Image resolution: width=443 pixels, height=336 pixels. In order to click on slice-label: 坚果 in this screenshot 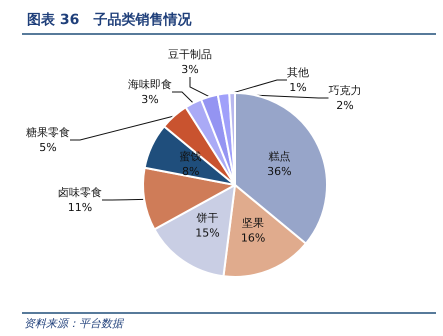, I will do `click(253, 223)`.